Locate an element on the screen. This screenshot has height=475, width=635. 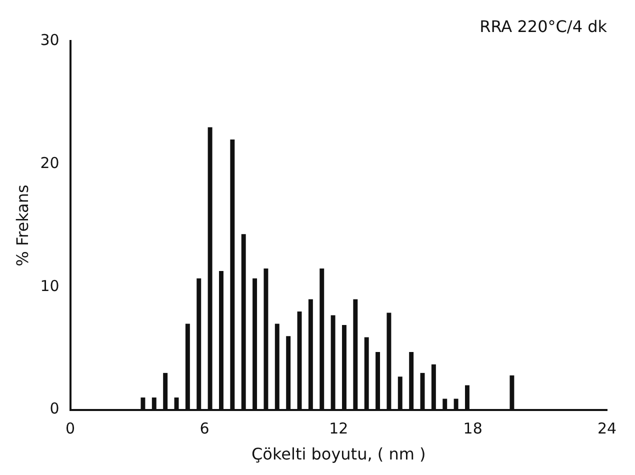
x-axis-title: Çökelti boyutu, ( nm ) is located at coordinates (339, 454).